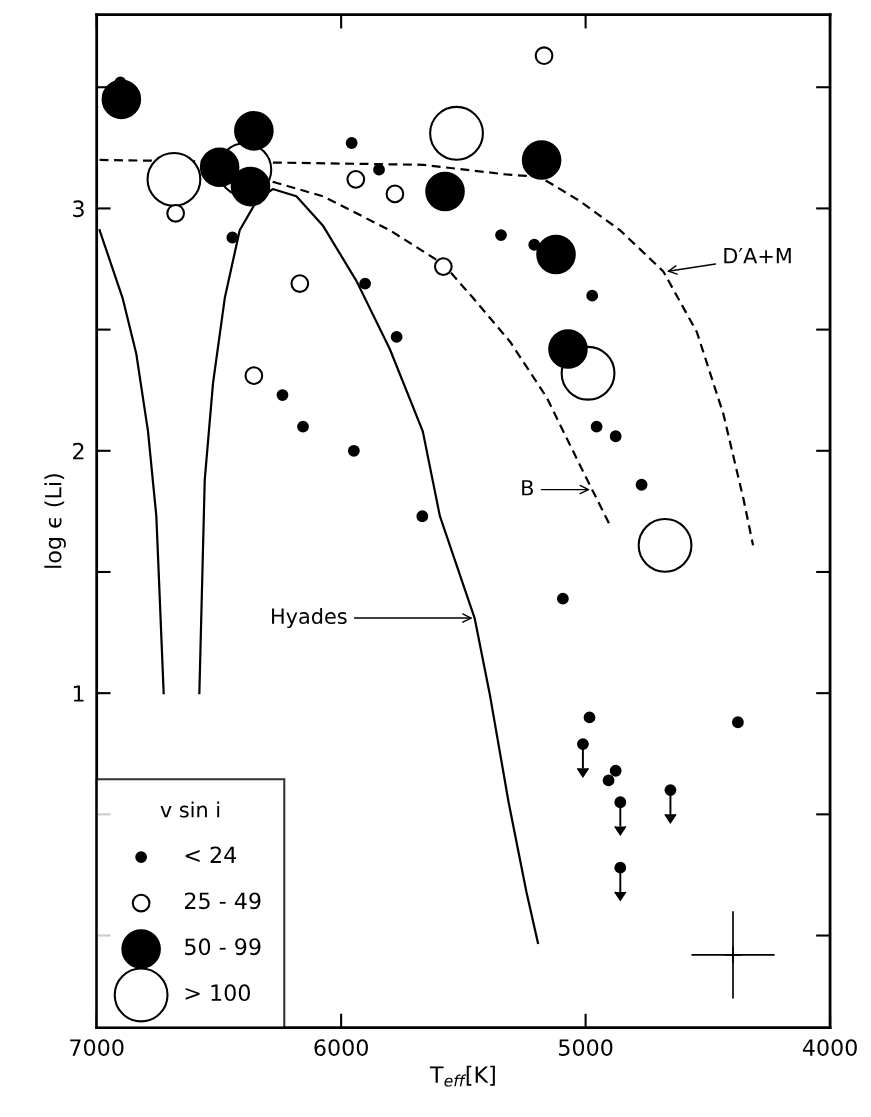  I want to click on annotation: Hyades, so click(309, 618).